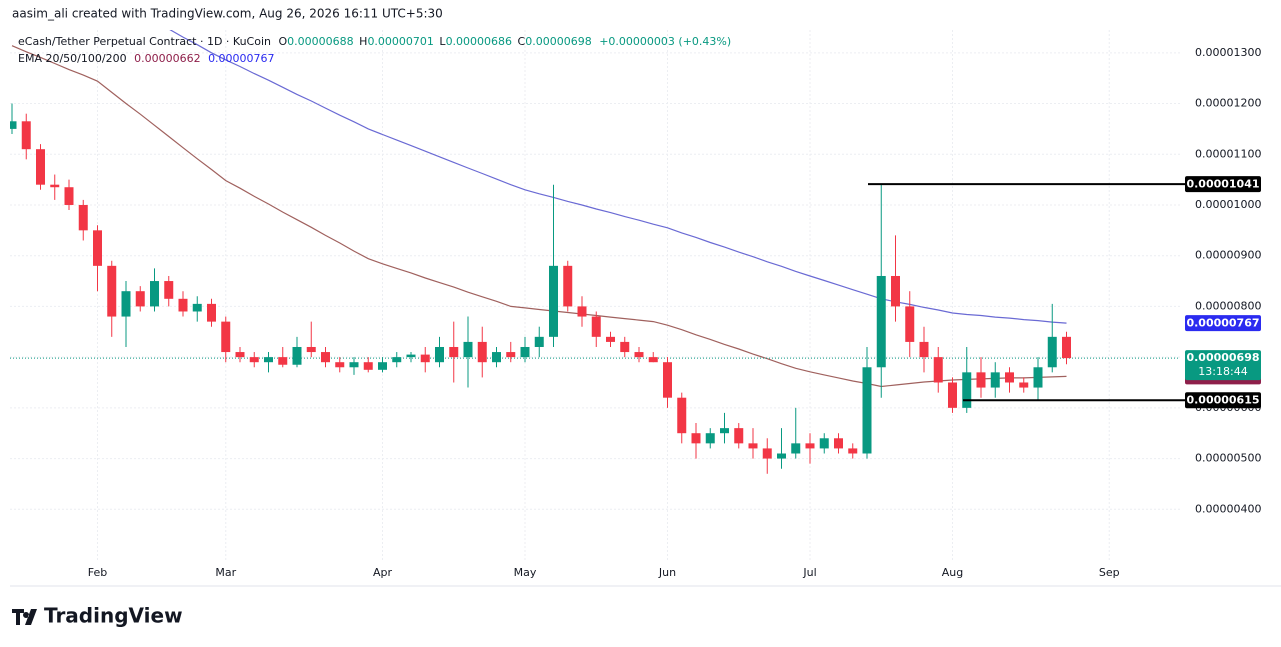  I want to click on legend-ema: EMA 20/50/100/200 0.00000662 0.00000767, so click(146, 58).